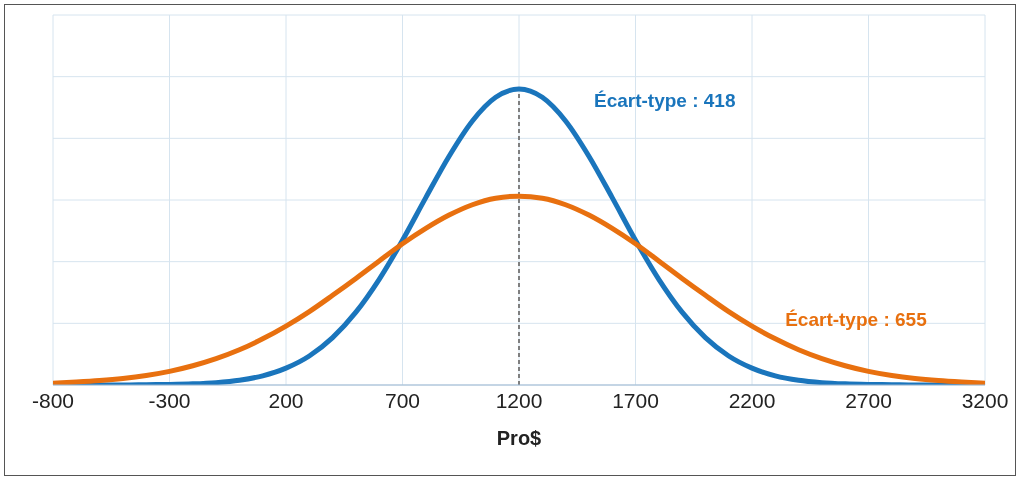  Describe the element at coordinates (169, 400) in the screenshot. I see `x-tick-label: -300` at that location.